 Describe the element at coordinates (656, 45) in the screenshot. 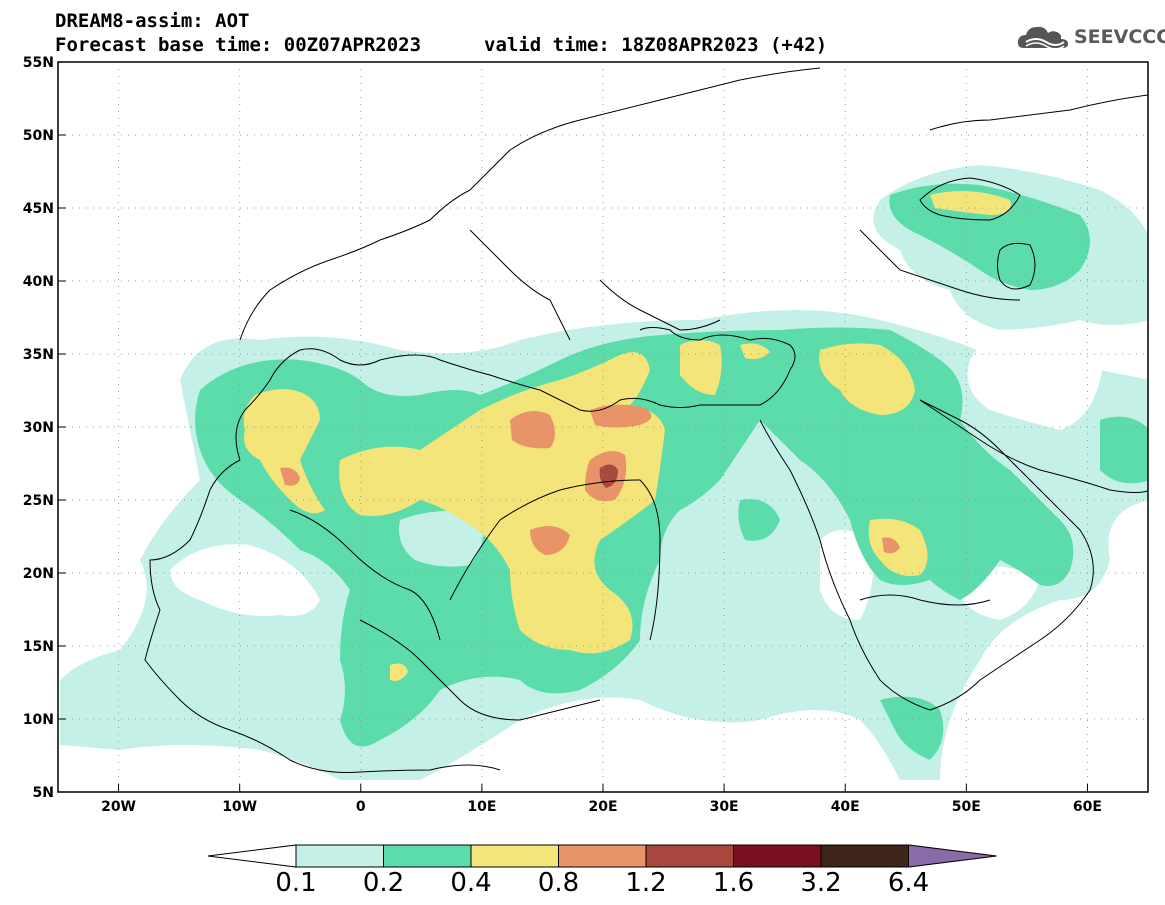

I see `valid-time-label: valid time: 18Z08APR2023 (+42)` at that location.